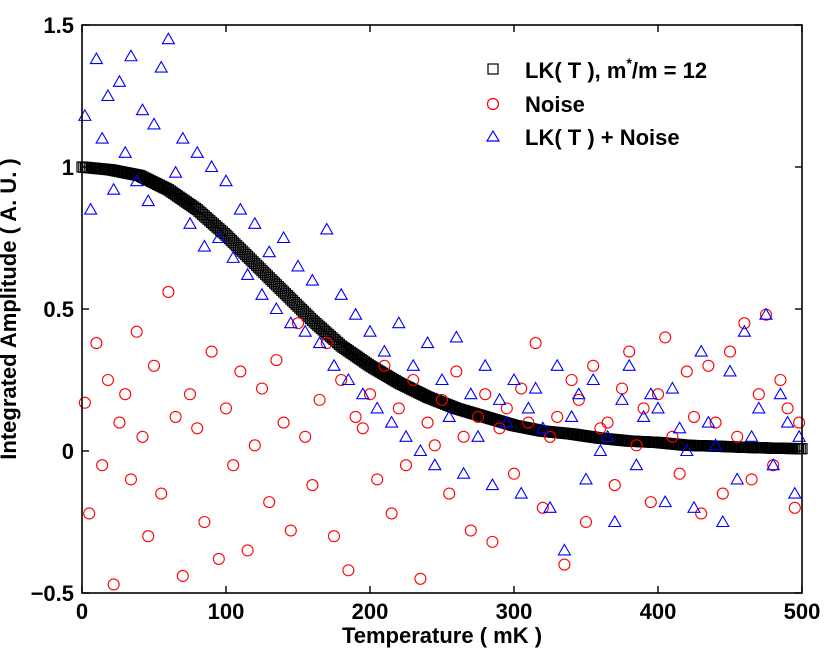  What do you see at coordinates (602, 137) in the screenshot?
I see `legend-entry-lk-plus-noise: LK( T ) + Noise` at bounding box center [602, 137].